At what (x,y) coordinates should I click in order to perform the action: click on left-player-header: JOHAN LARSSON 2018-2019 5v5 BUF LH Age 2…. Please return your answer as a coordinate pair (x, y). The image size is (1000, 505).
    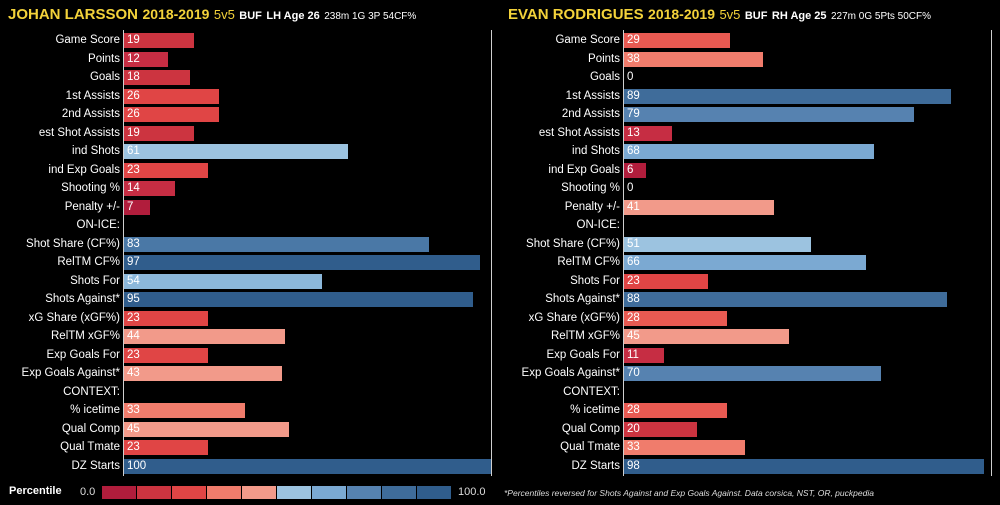
    Looking at the image, I should click on (212, 15).